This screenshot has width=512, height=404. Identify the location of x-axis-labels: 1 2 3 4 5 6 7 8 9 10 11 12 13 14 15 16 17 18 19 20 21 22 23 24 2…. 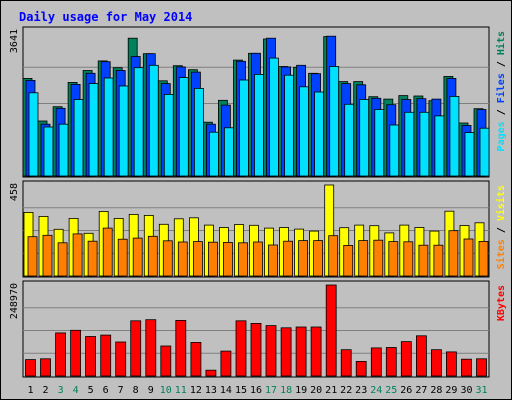
(257, 390).